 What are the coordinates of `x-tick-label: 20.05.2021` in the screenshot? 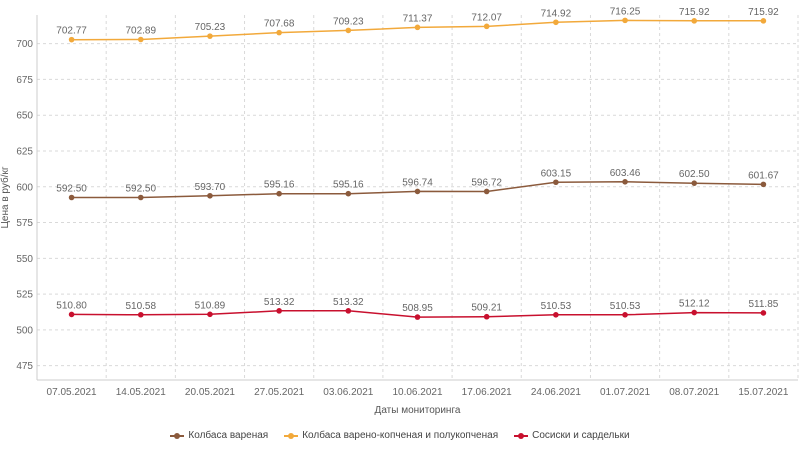 It's located at (210, 392).